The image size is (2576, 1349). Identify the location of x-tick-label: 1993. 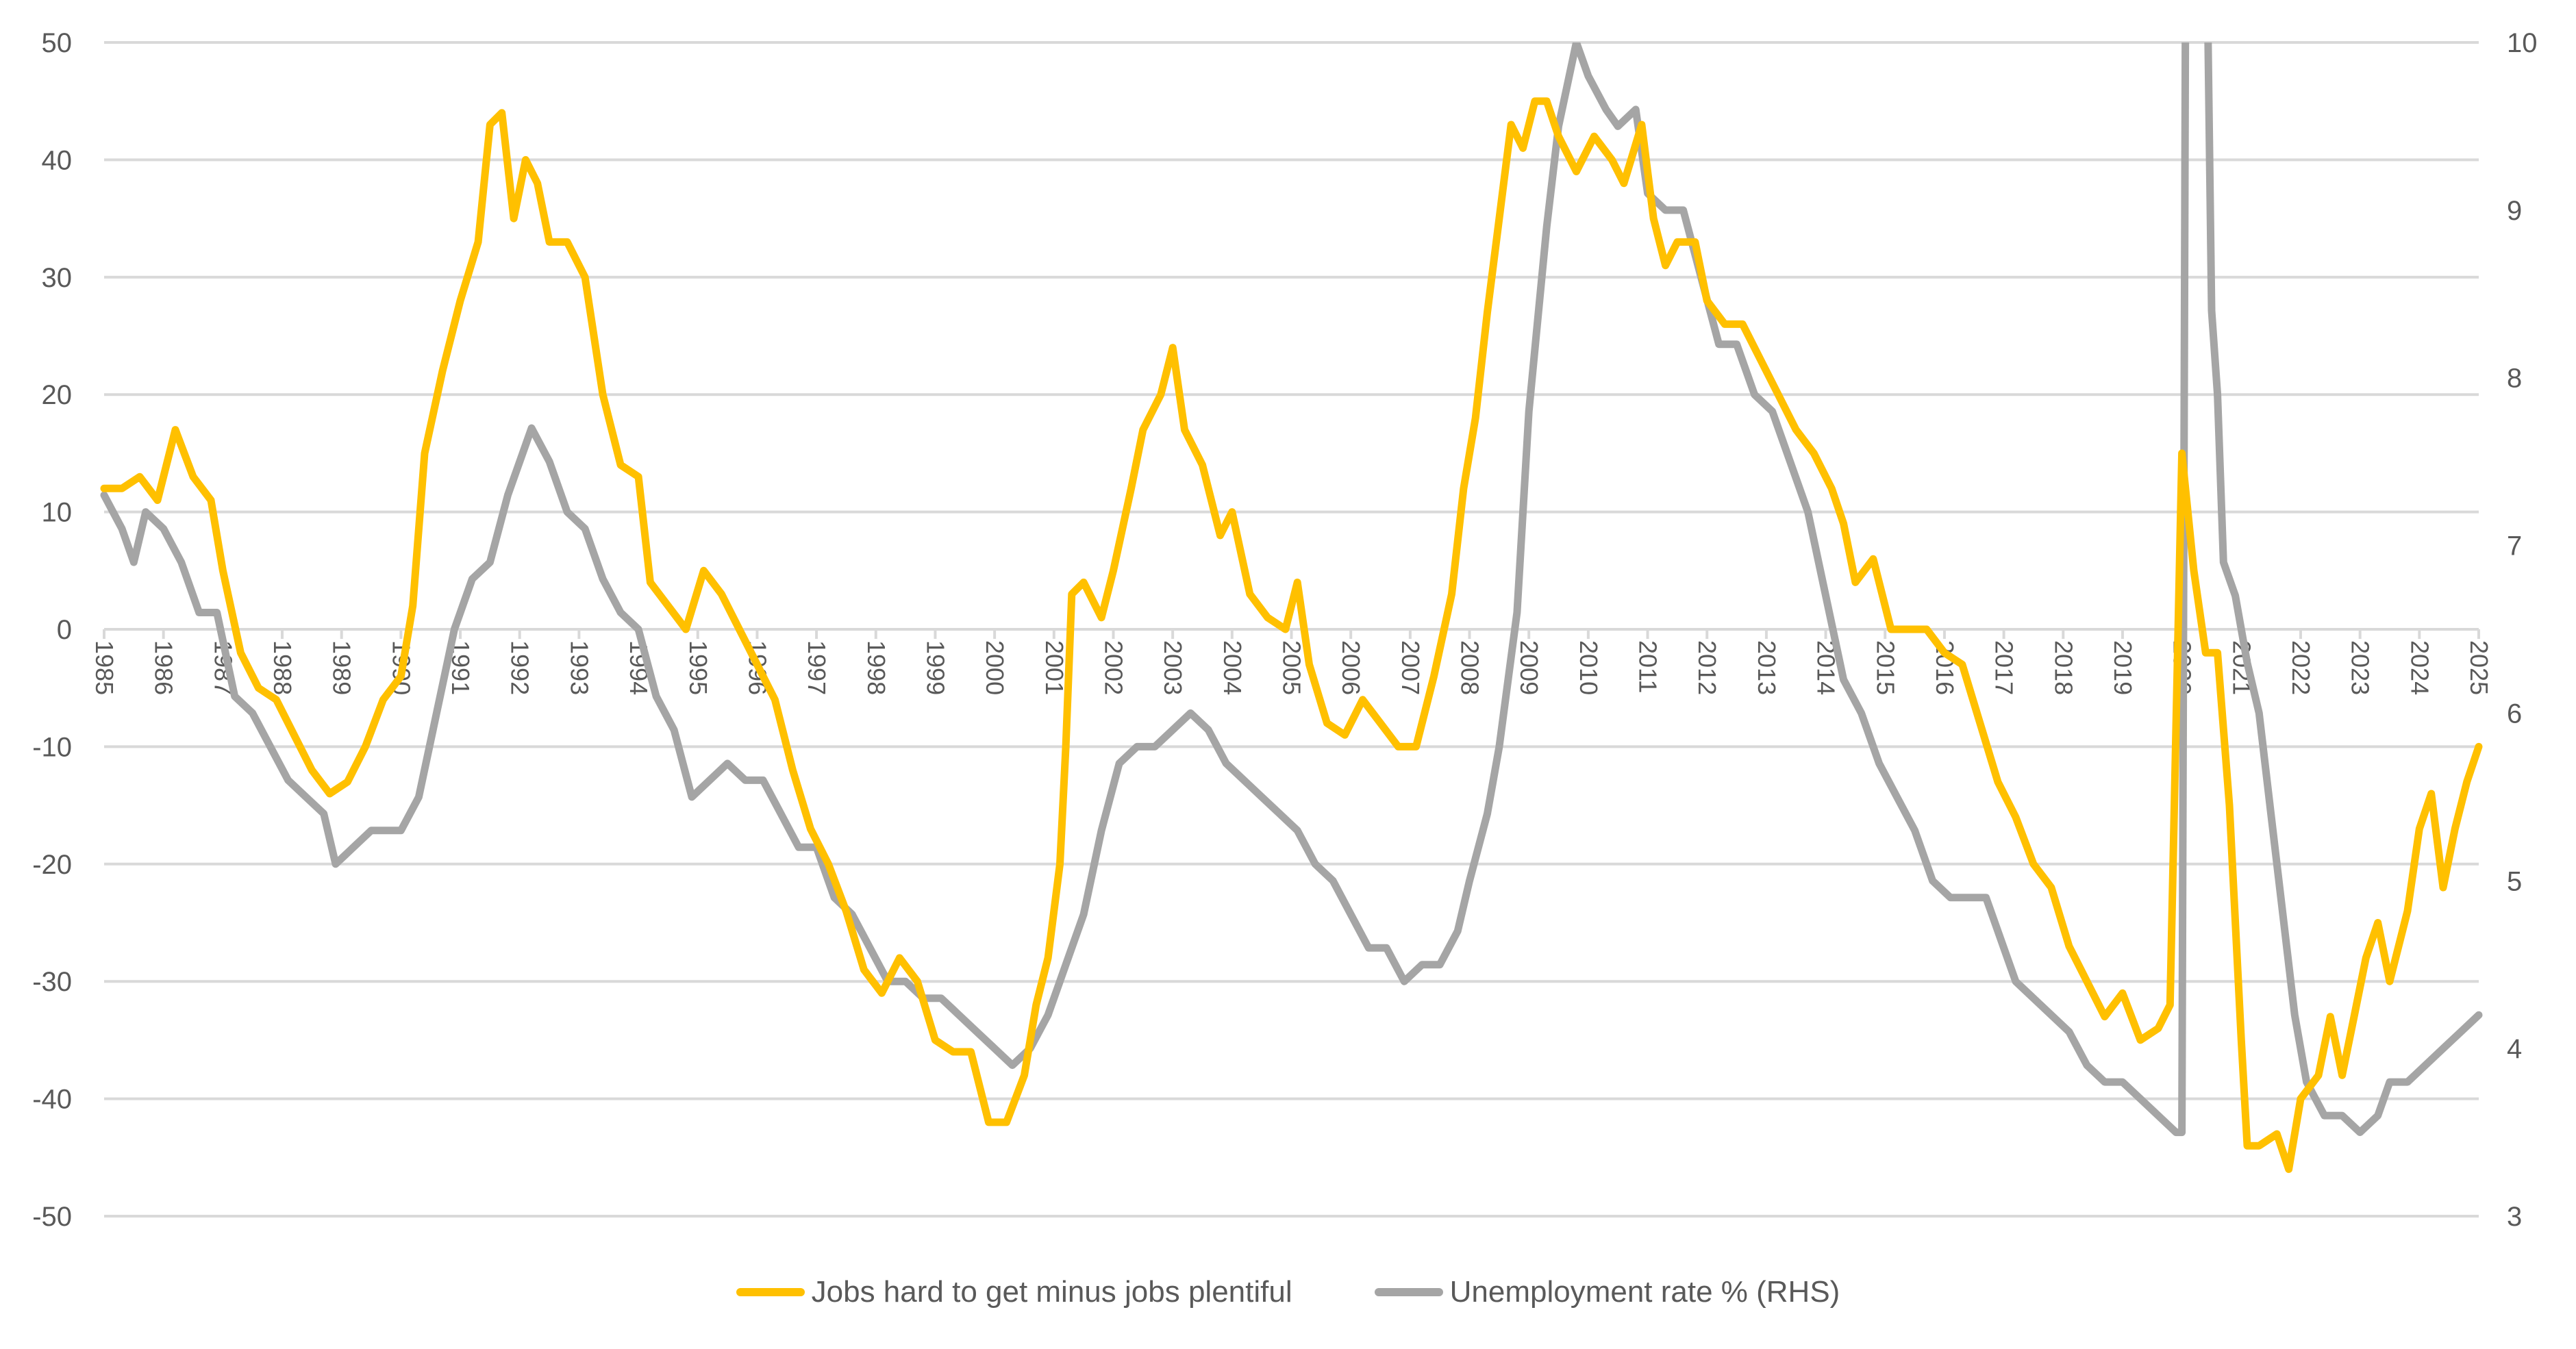
(579, 667).